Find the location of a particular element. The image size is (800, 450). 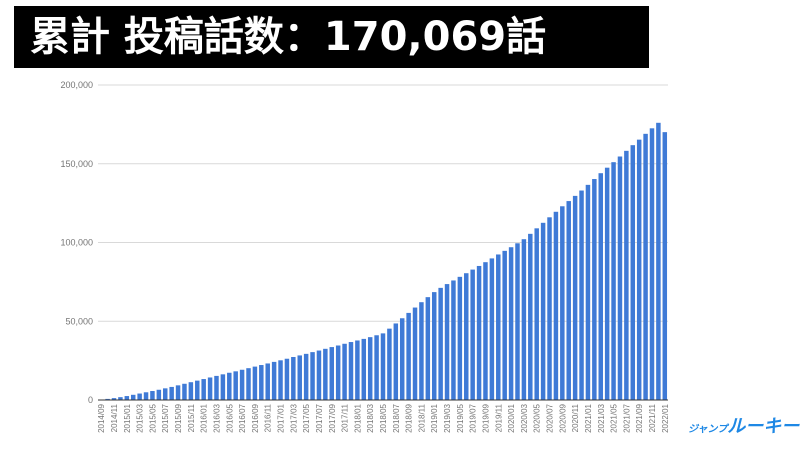

x-tick-label: 2017/05 is located at coordinates (306, 417).